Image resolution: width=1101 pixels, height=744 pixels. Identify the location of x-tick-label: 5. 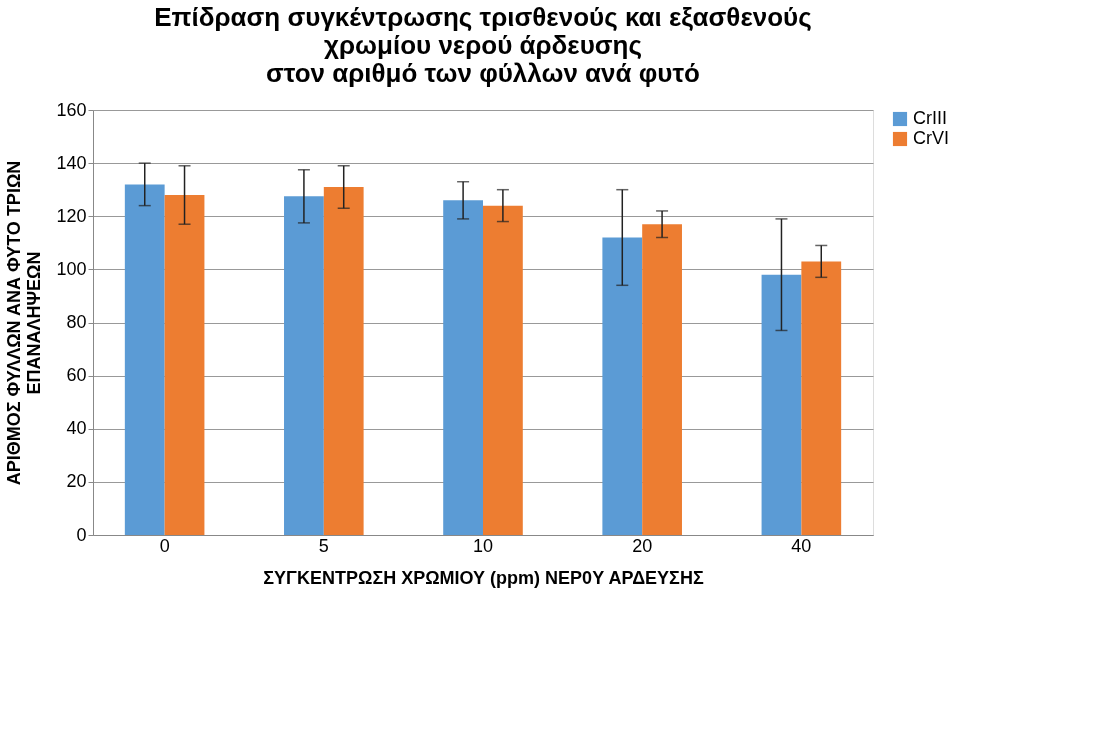
(323, 545).